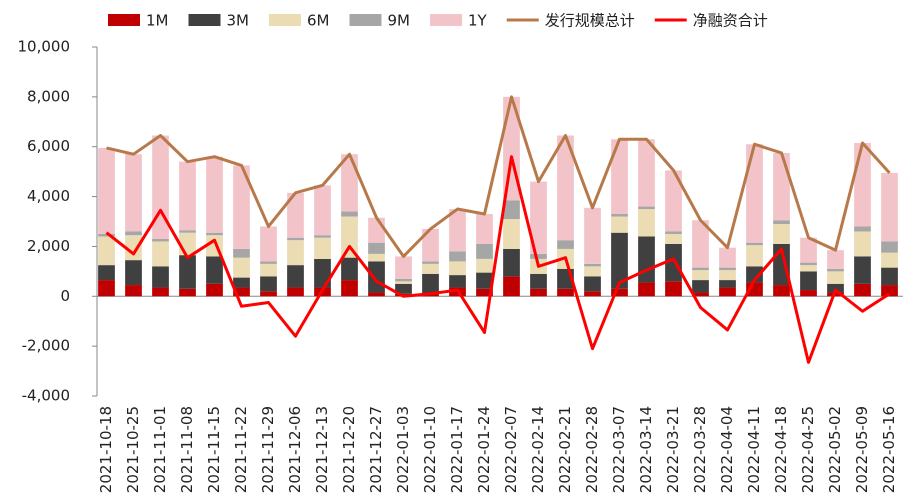  I want to click on x-tick-label: 2022-02-28, so click(592, 449).